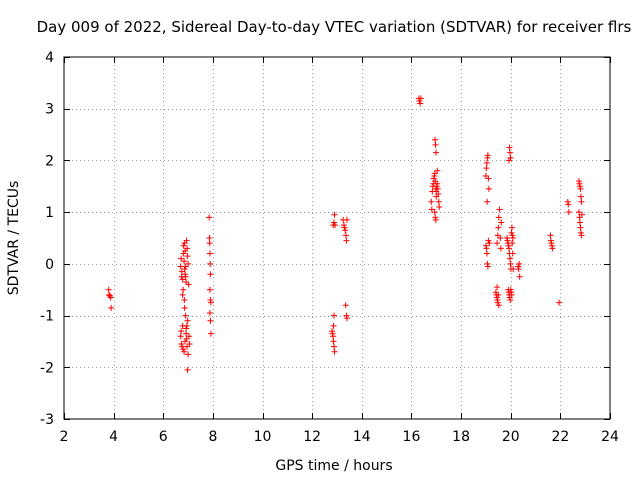  What do you see at coordinates (362, 437) in the screenshot?
I see `x-tick-label: 14` at bounding box center [362, 437].